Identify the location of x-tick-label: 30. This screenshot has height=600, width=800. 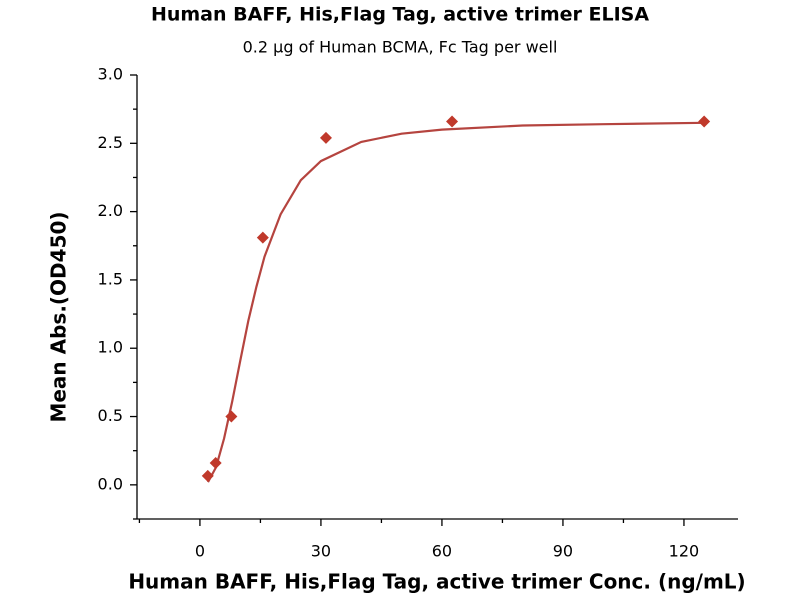
(321, 551).